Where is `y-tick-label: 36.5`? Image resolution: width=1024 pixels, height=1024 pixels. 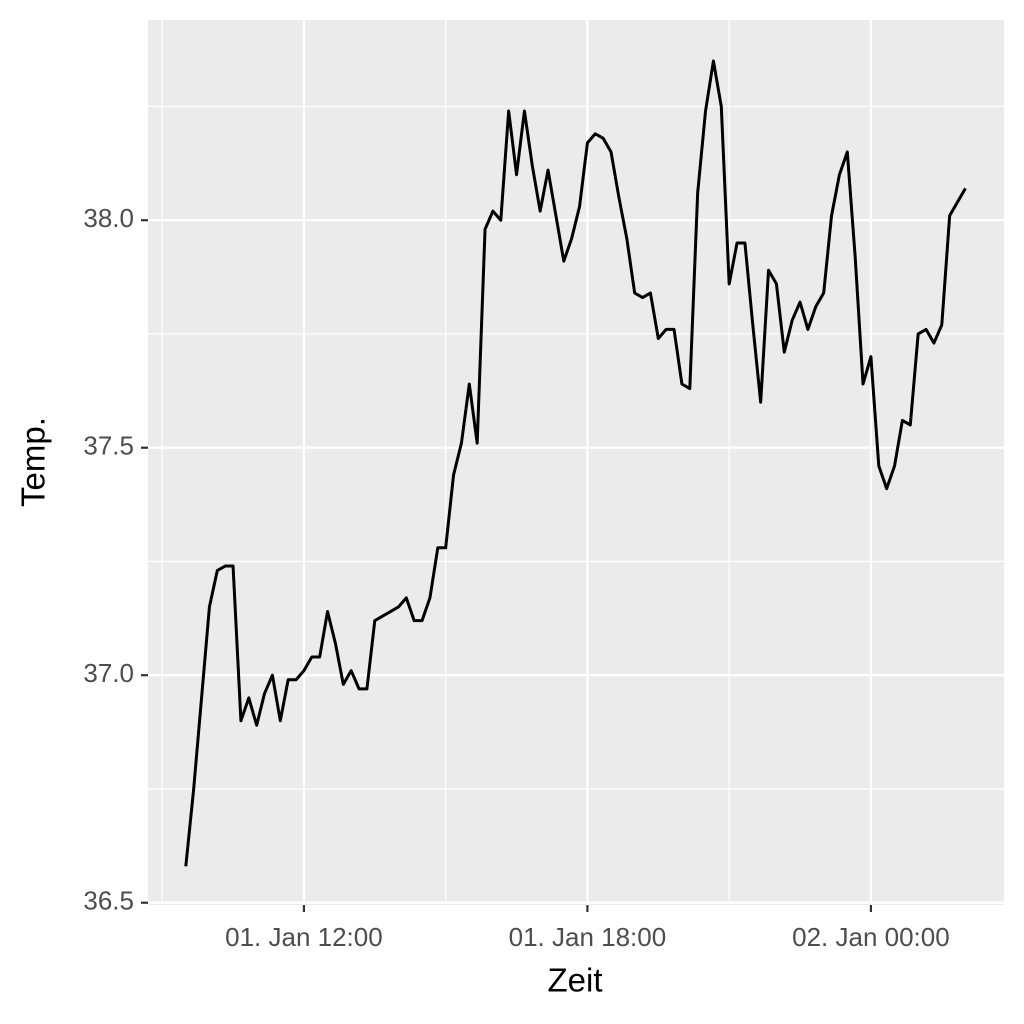 y-tick-label: 36.5 is located at coordinates (108, 901).